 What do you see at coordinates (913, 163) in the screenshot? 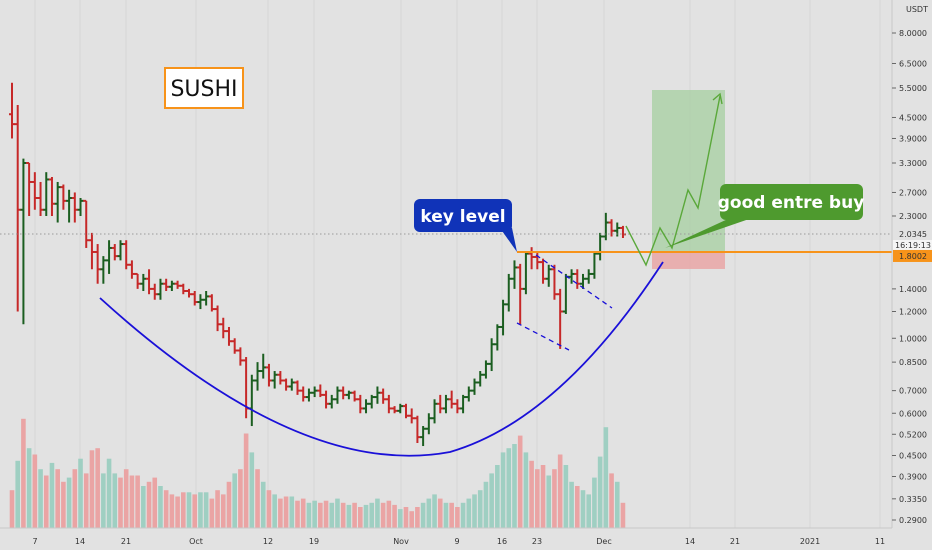
I see `price-tick-label: 3.3000` at bounding box center [913, 163].